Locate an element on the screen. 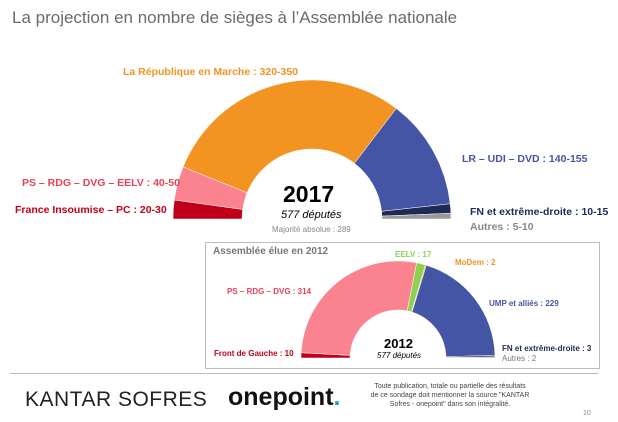  chart-2012-title: 2012 is located at coordinates (398, 343).